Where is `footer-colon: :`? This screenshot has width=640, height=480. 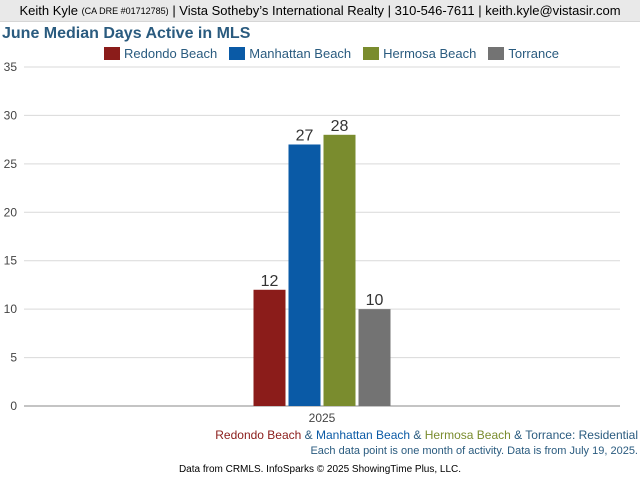 footer-colon: : is located at coordinates (575, 435).